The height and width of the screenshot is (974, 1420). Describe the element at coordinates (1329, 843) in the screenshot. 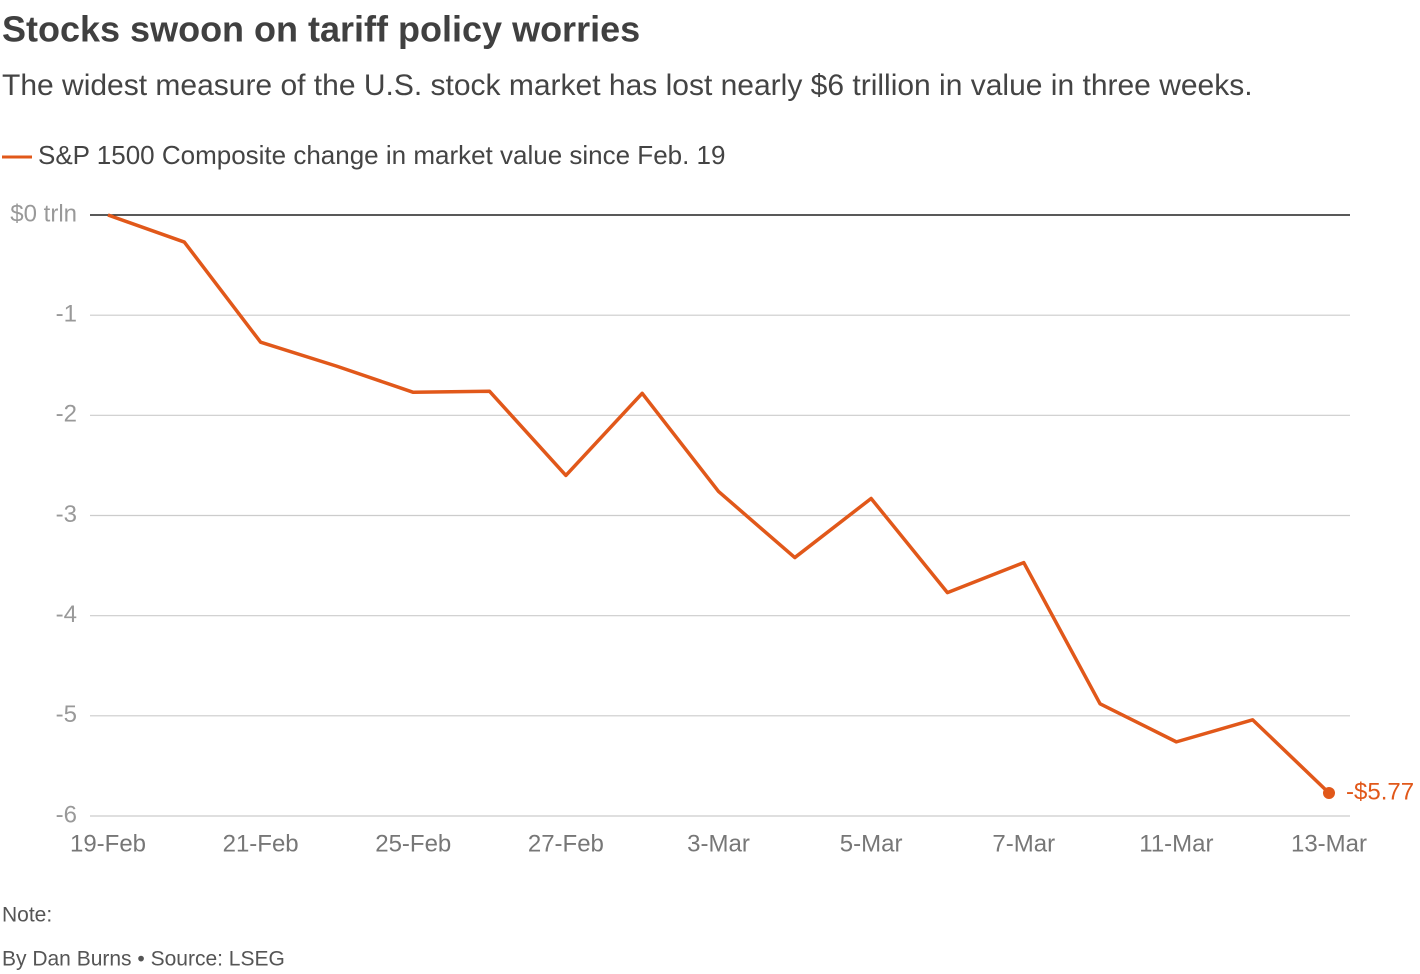

I see `x-tick-label: 13-Mar` at that location.